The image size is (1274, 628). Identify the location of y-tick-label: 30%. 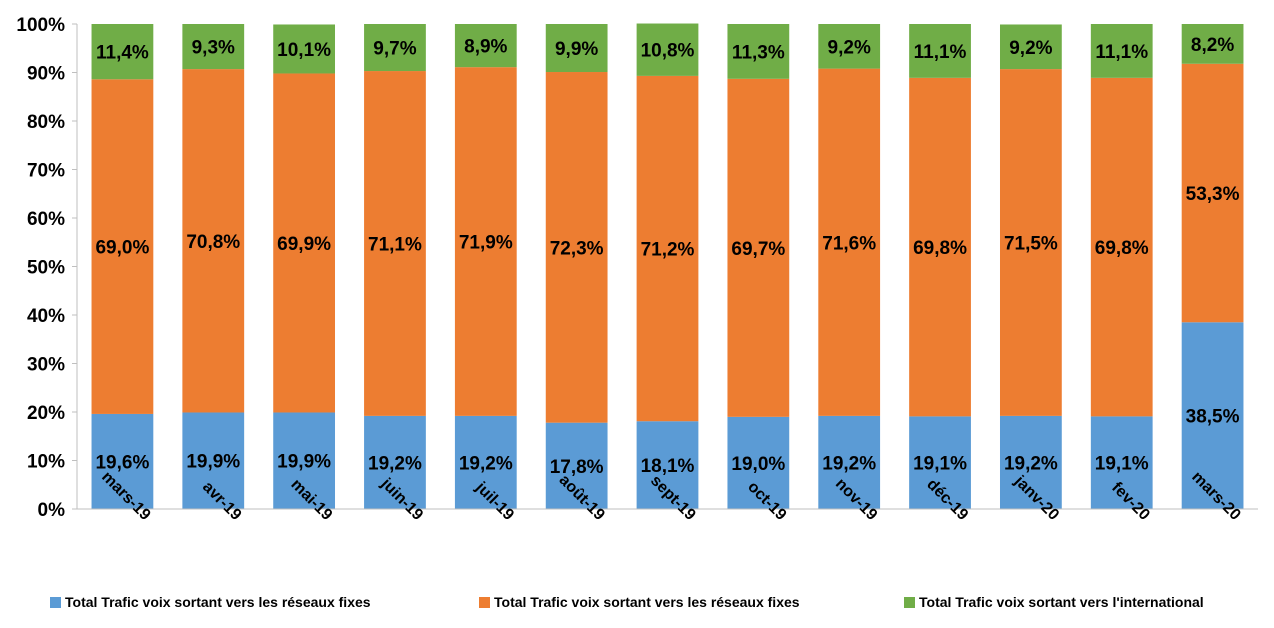
(46, 365).